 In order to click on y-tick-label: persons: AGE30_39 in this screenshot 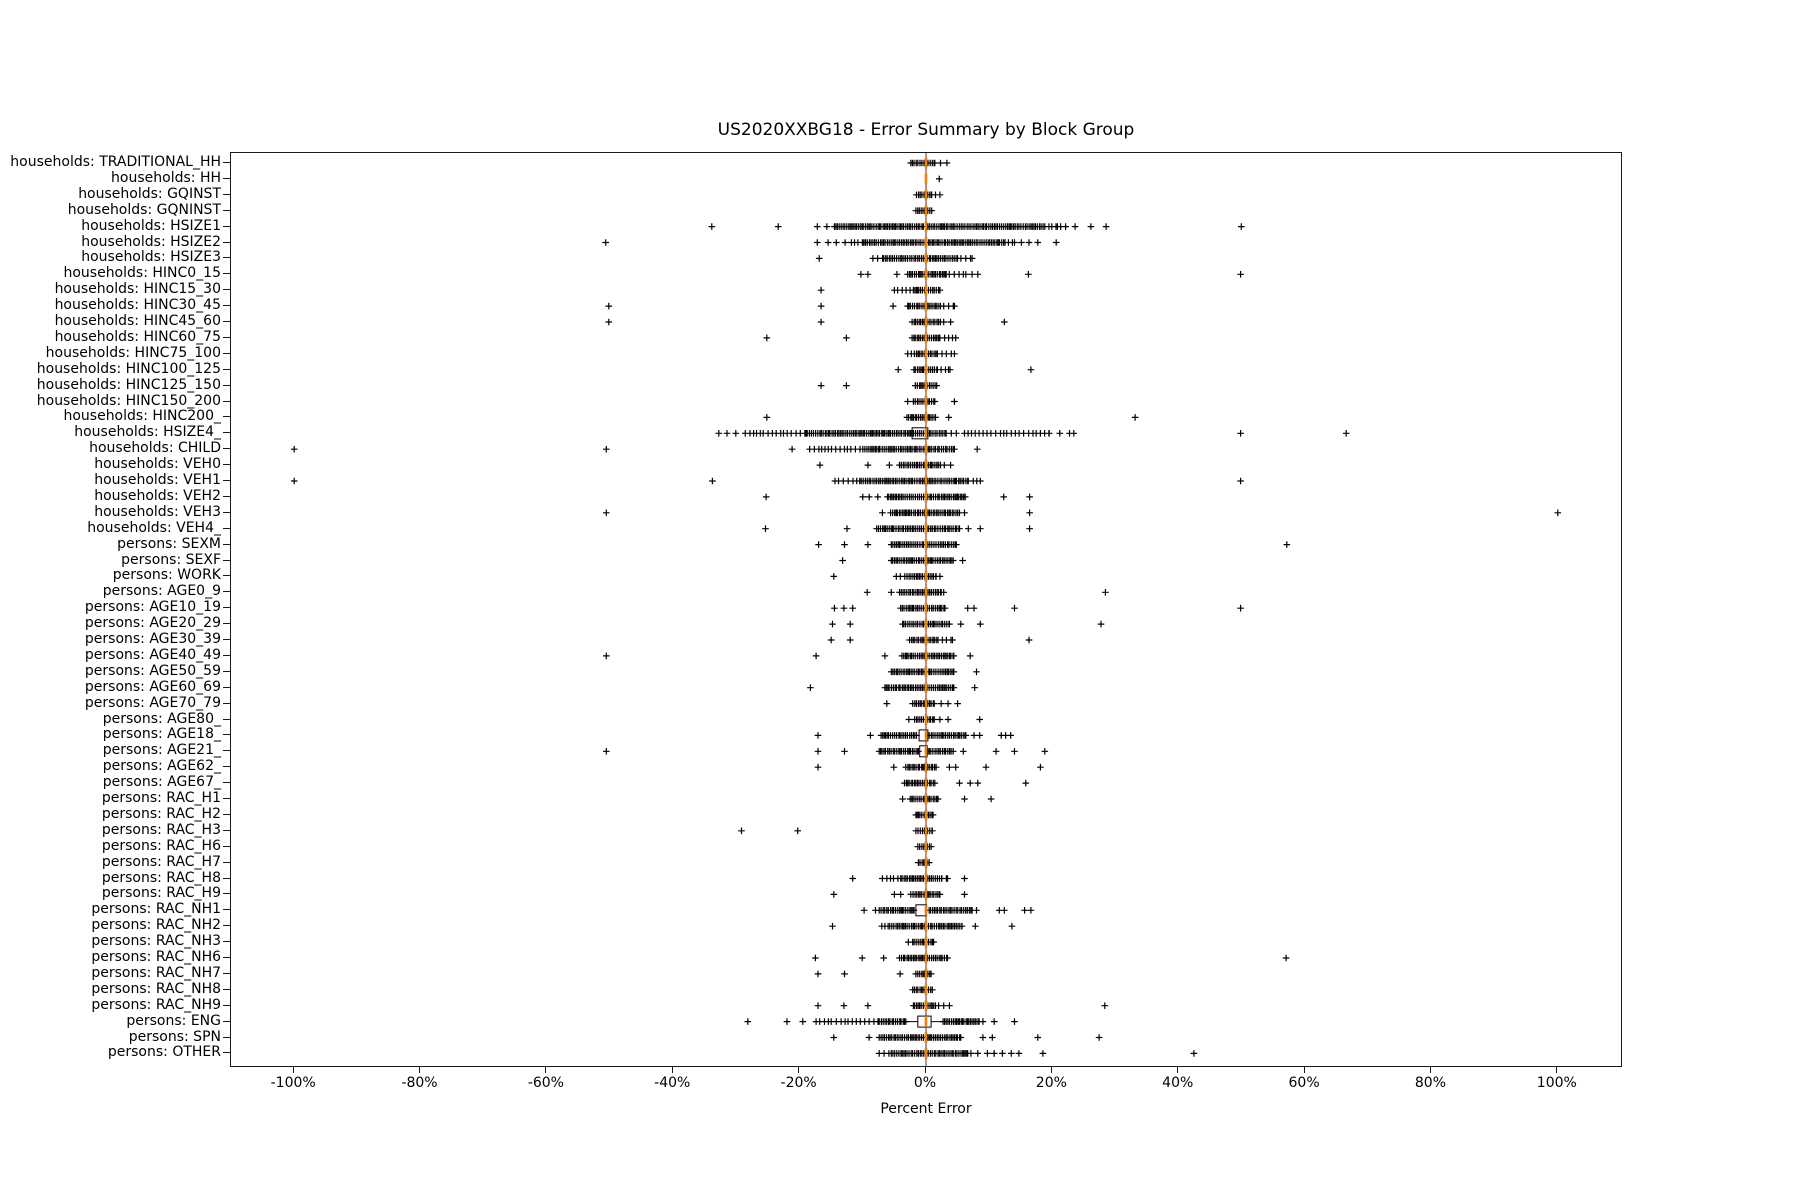, I will do `click(152, 639)`.